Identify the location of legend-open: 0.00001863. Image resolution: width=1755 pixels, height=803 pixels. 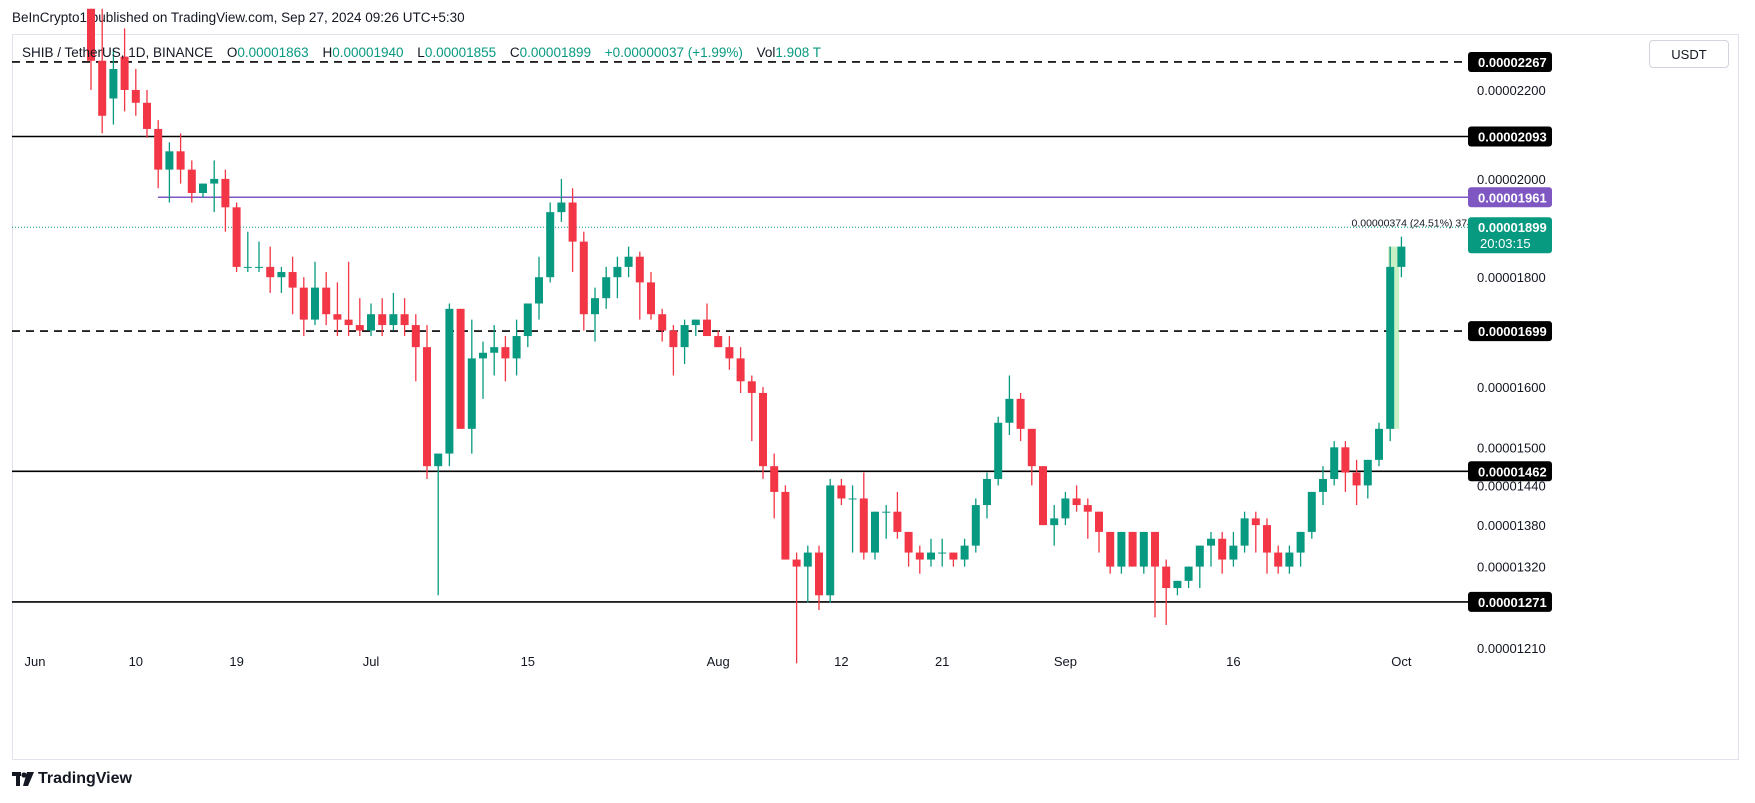
(273, 52).